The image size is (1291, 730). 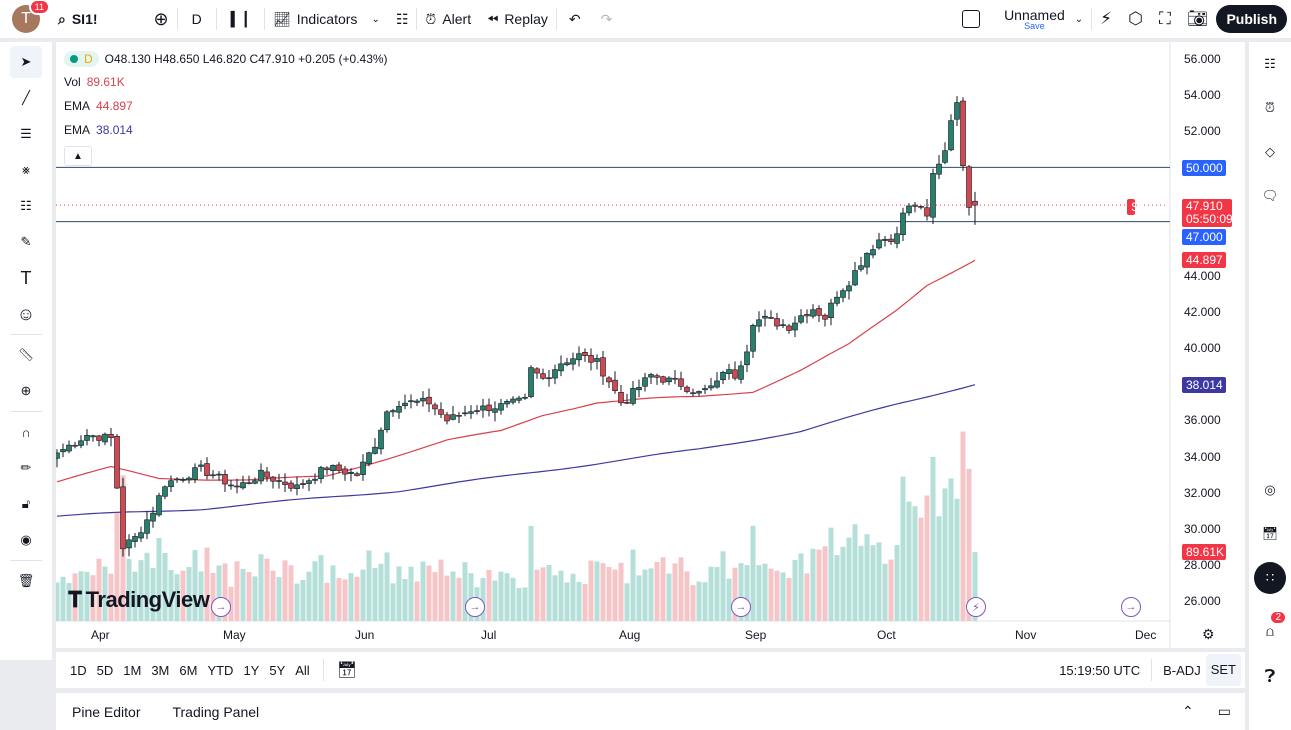 What do you see at coordinates (448, 19) in the screenshot?
I see `alert-button: ⏰︎ Alert` at bounding box center [448, 19].